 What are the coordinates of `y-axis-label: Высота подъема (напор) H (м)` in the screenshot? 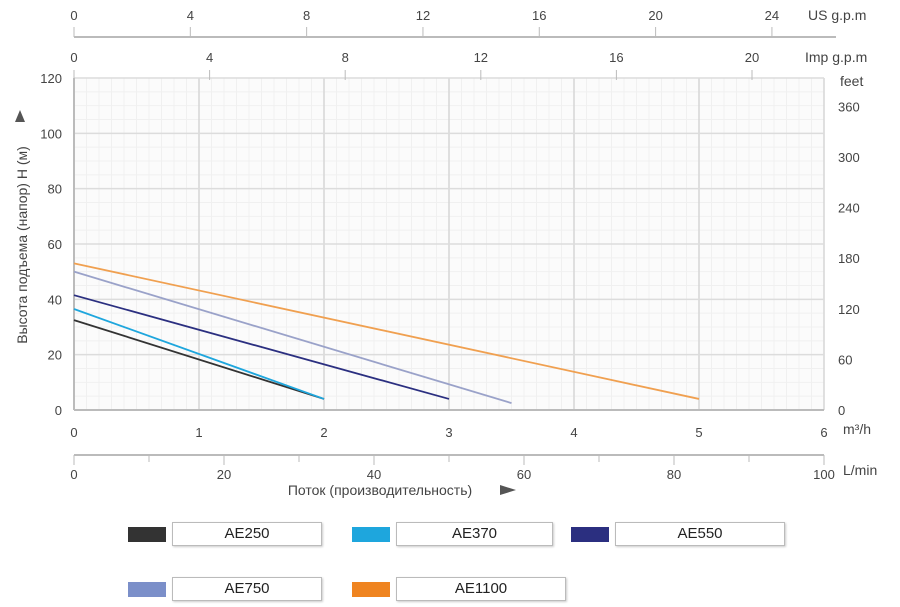 It's located at (22, 245).